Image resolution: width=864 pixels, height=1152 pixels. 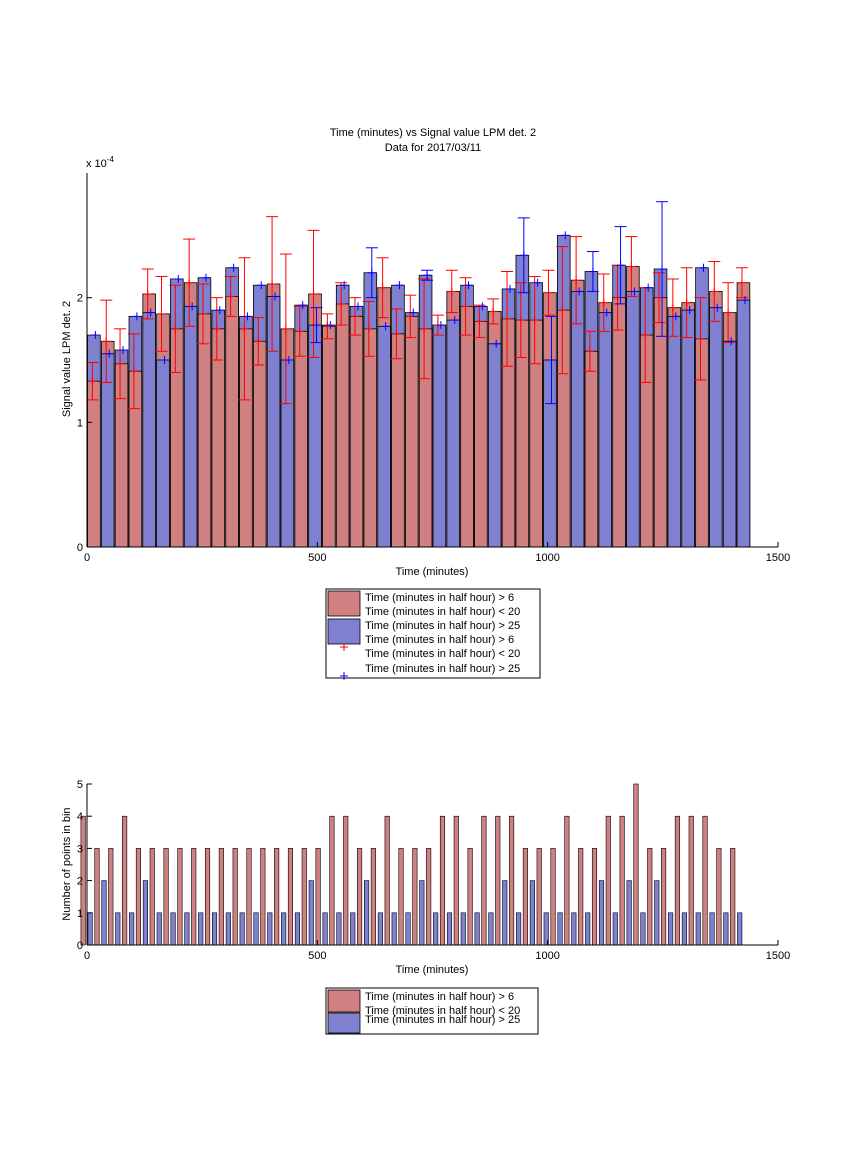 I want to click on y-tick-label: 2, so click(x=80, y=882).